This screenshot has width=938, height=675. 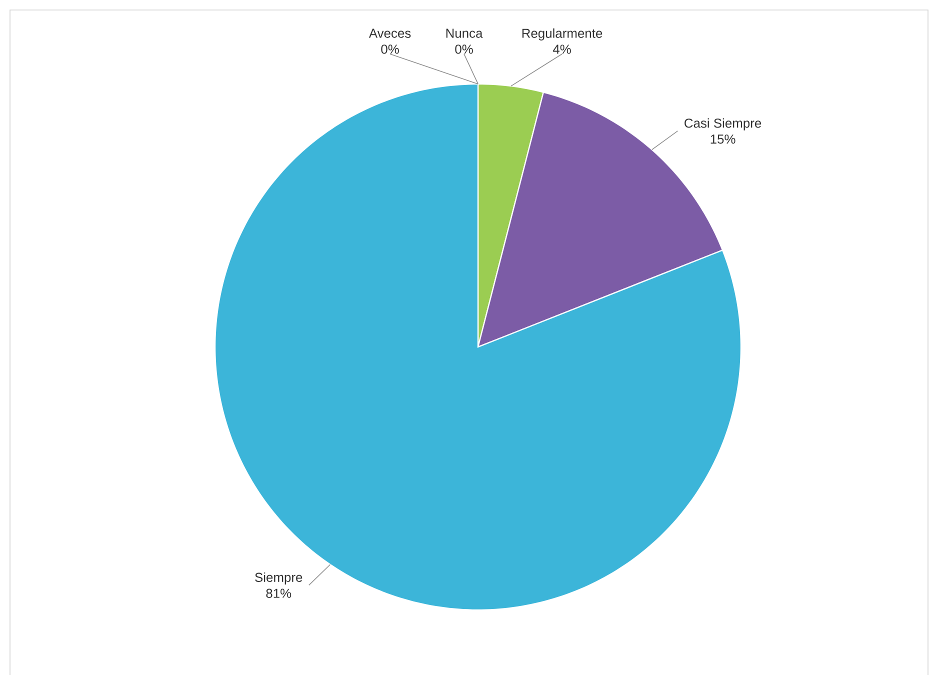 I want to click on data-label: 4%, so click(x=561, y=49).